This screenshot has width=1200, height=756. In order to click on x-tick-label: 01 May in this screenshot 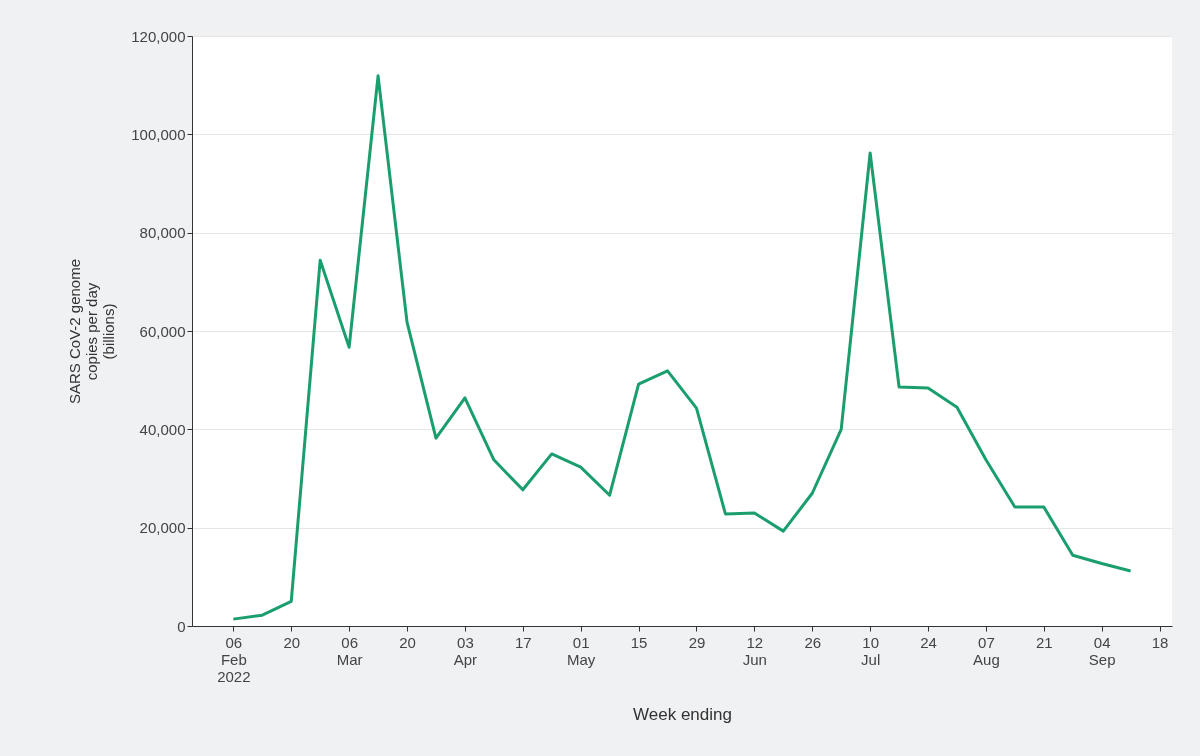, I will do `click(581, 650)`.